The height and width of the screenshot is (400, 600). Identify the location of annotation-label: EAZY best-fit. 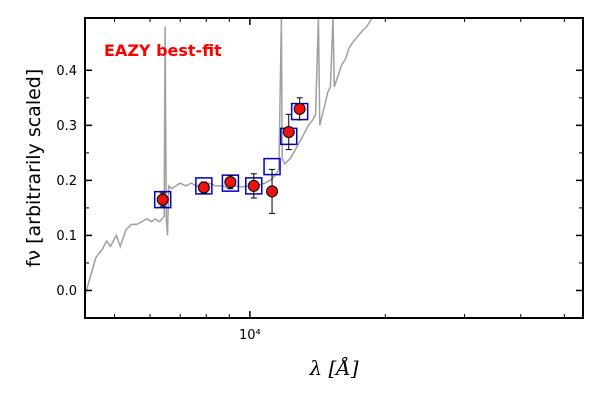
(163, 50).